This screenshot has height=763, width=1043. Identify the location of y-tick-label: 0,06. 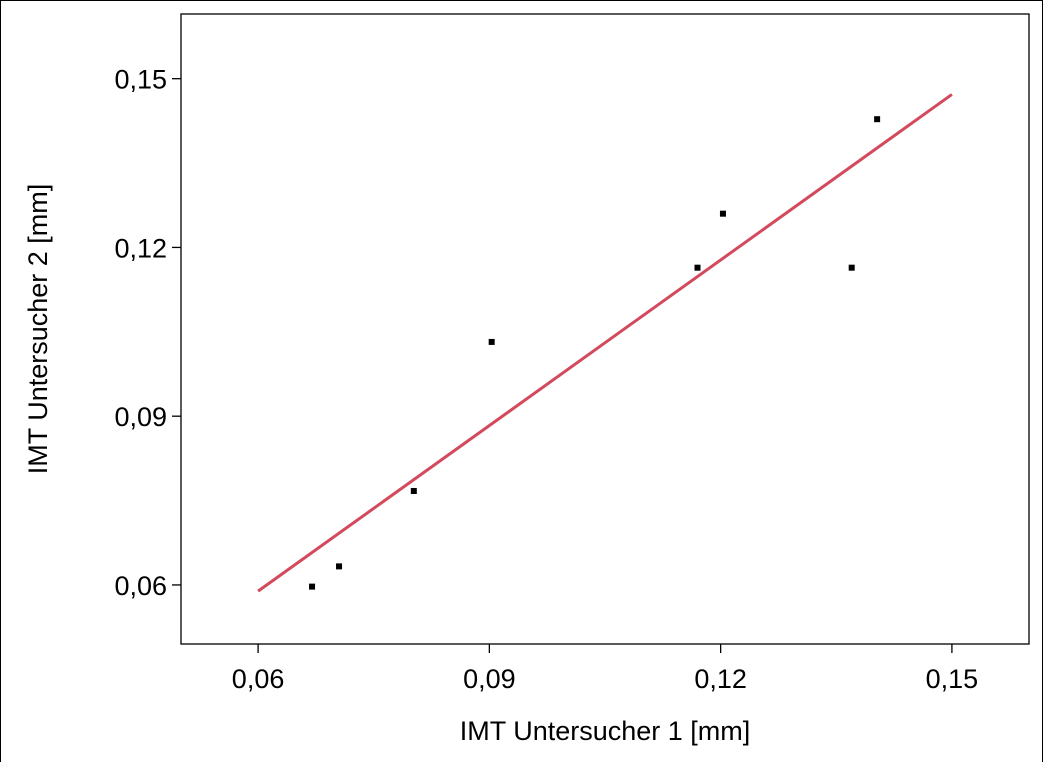
(140, 586).